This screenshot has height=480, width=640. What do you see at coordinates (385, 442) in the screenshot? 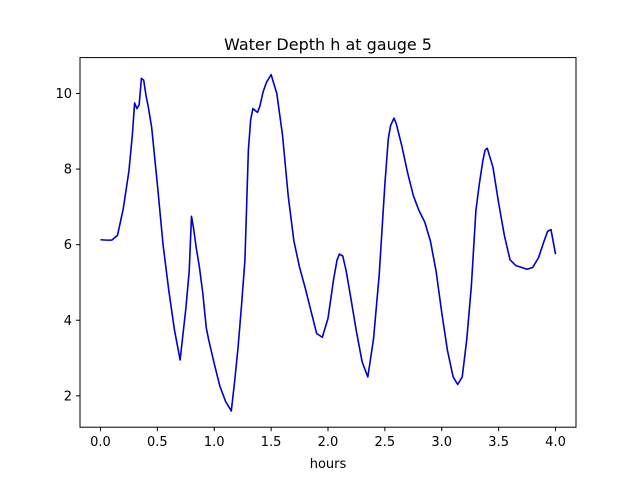
I see `x-tick-label: 2.5` at bounding box center [385, 442].